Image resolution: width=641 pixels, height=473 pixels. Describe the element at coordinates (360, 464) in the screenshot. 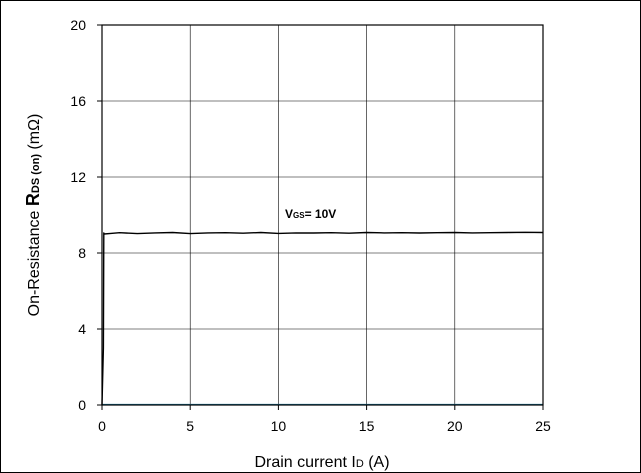

I see `x-axis-title-subscript: D` at that location.